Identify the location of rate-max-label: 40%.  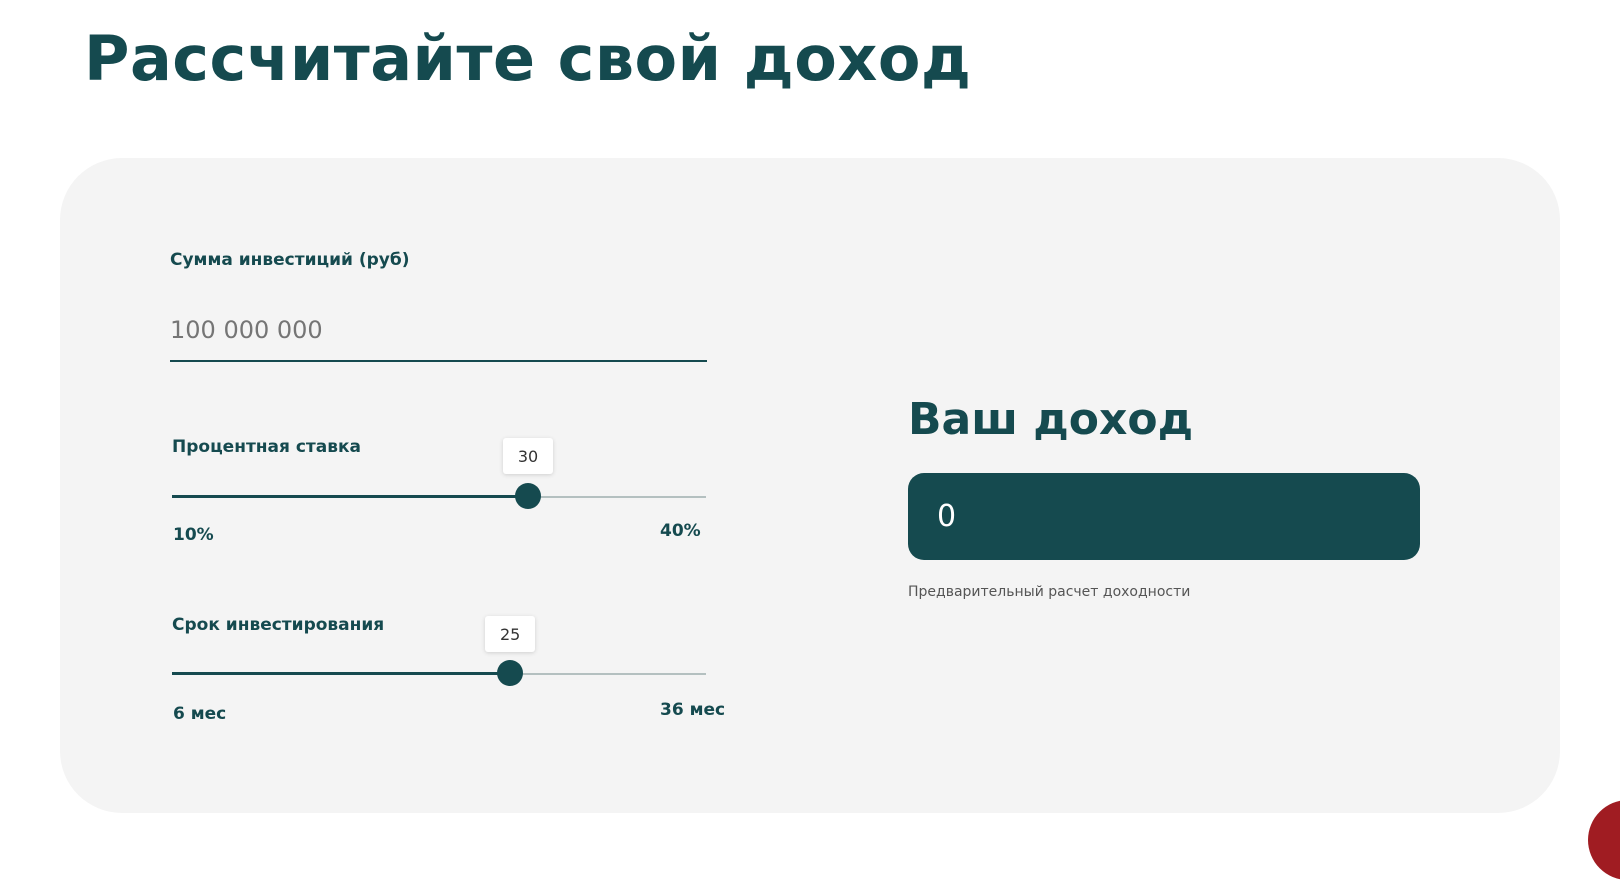
(680, 531).